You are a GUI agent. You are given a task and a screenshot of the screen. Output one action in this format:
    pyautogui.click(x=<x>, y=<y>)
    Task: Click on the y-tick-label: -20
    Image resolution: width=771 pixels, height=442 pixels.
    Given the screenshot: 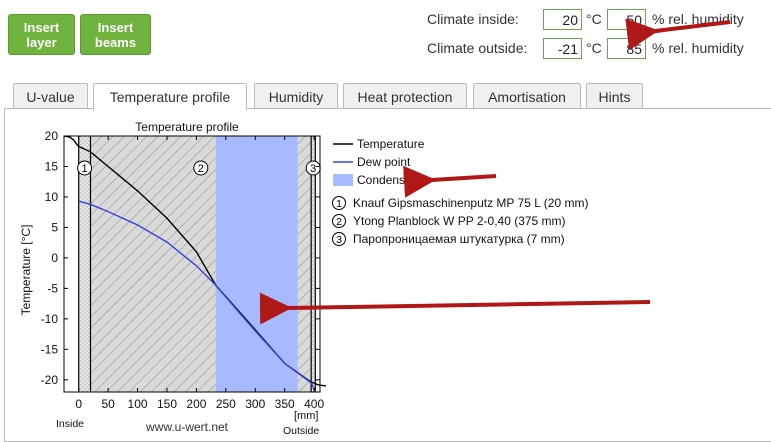 What is the action you would take?
    pyautogui.click(x=50, y=380)
    